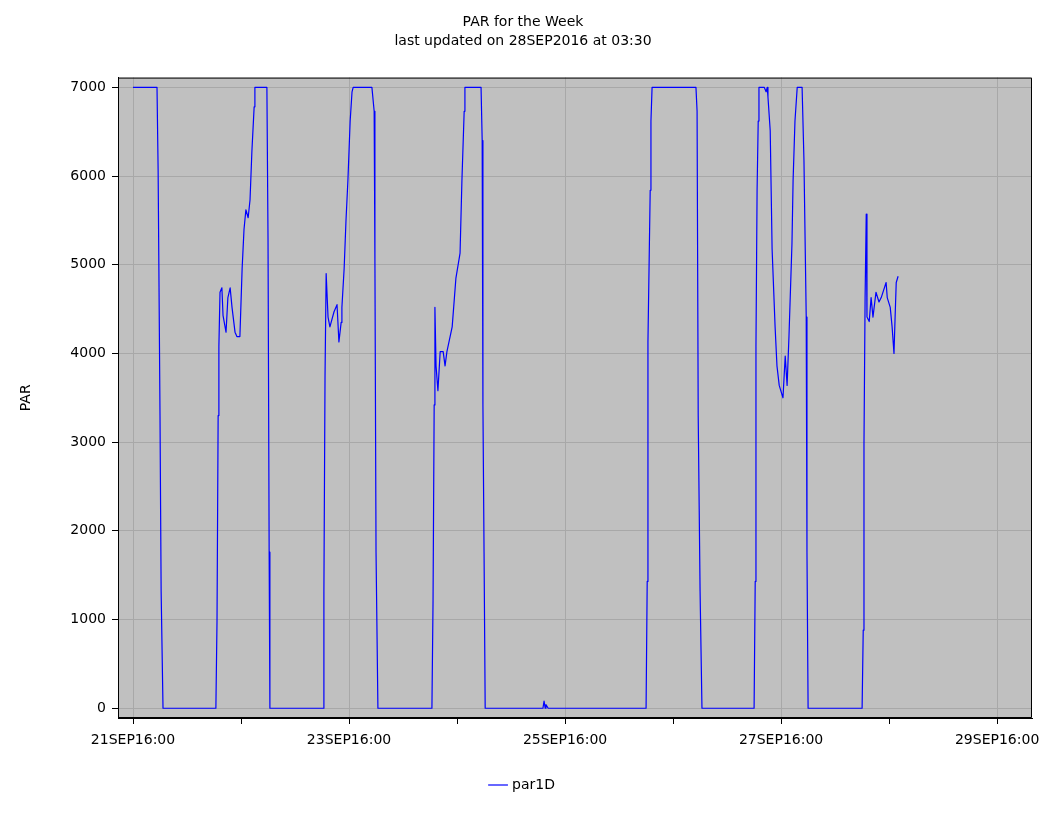 The width and height of the screenshot is (1056, 816). What do you see at coordinates (88, 352) in the screenshot?
I see `y-tick-label: 4000` at bounding box center [88, 352].